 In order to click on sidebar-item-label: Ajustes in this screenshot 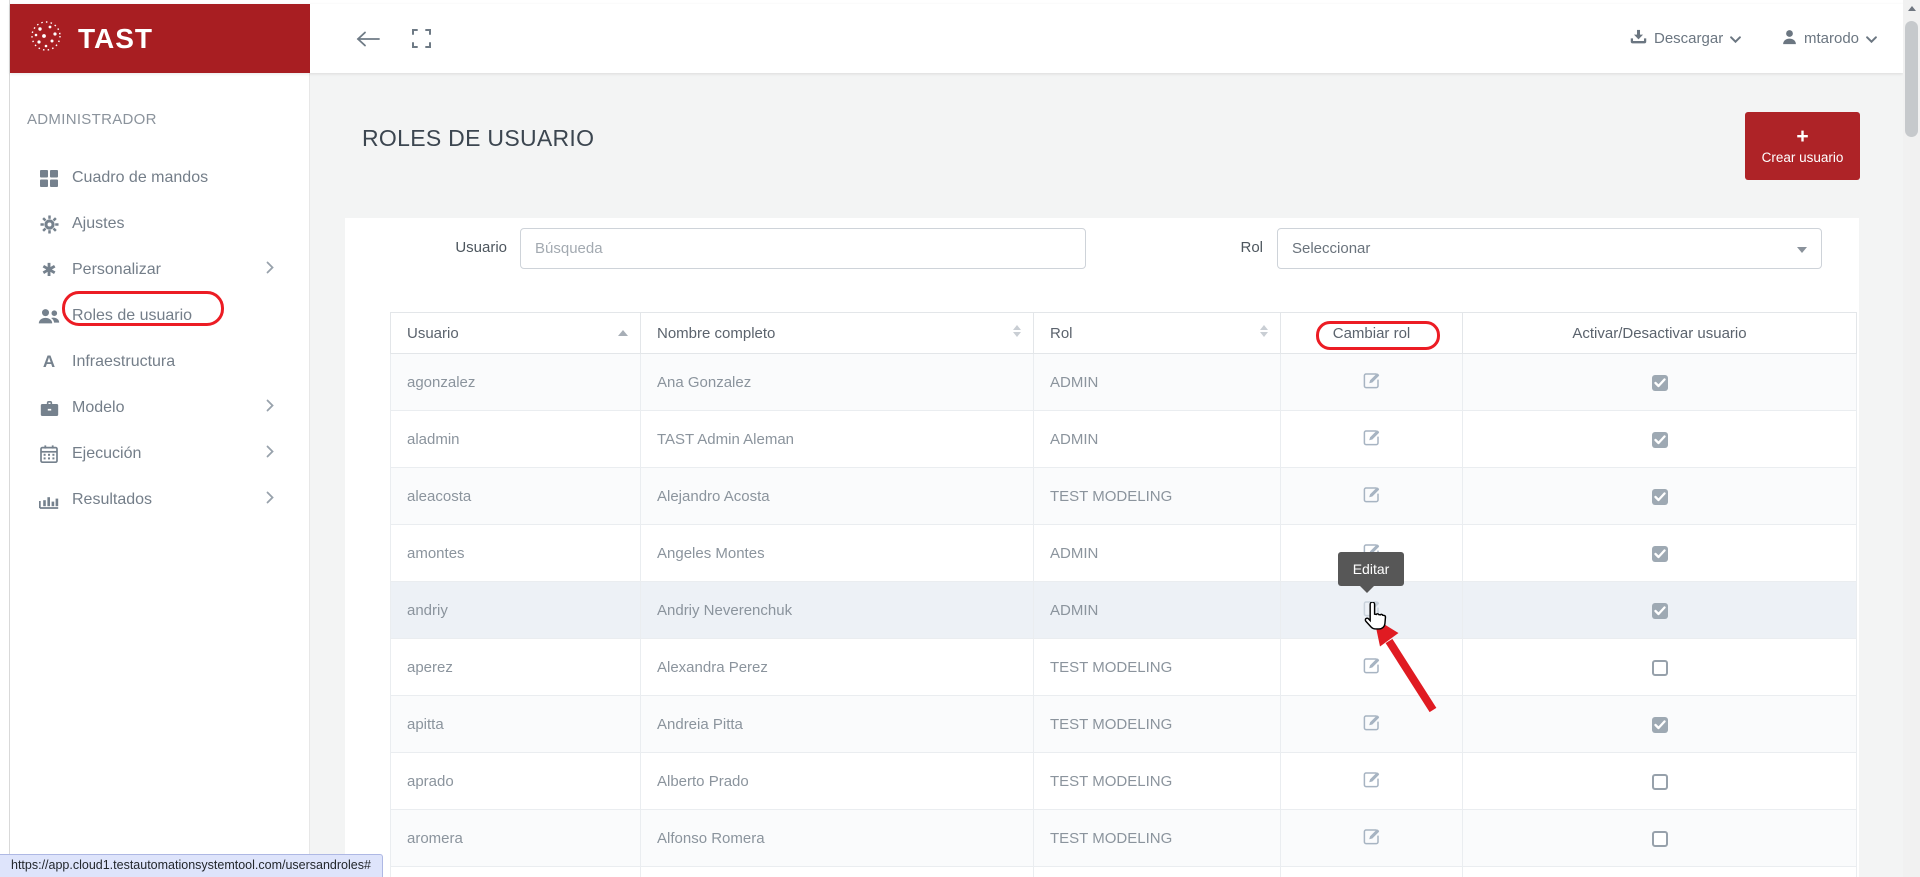, I will do `click(98, 223)`.